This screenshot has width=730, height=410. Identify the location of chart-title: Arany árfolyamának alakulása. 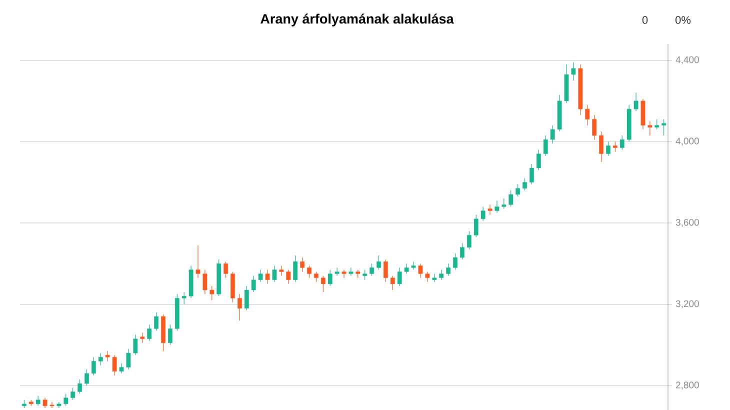
(357, 20).